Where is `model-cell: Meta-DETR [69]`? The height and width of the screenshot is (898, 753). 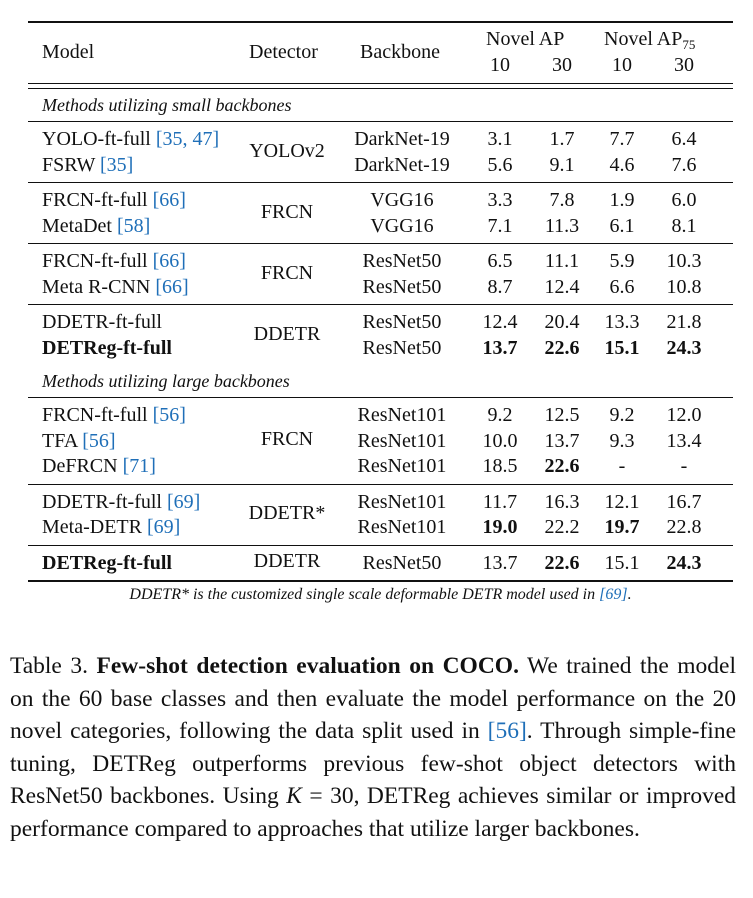
model-cell: Meta-DETR [69] is located at coordinates (111, 528).